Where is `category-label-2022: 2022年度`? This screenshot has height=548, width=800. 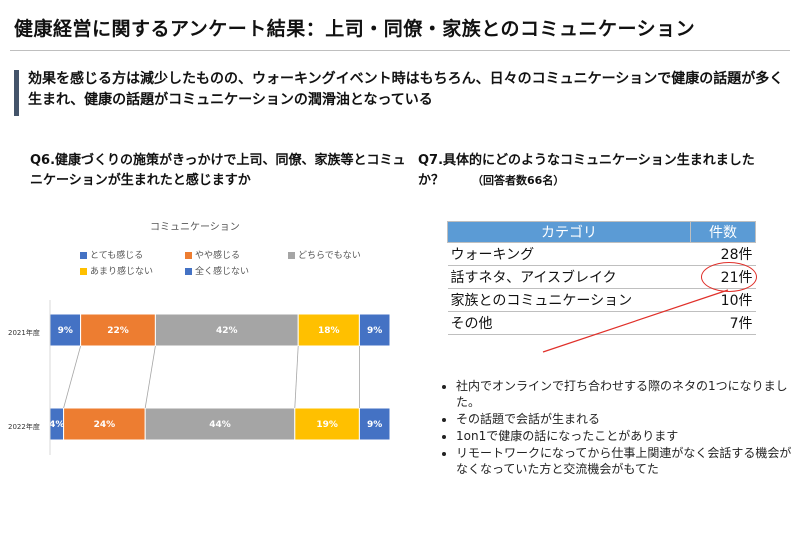
category-label-2022: 2022年度 is located at coordinates (24, 427).